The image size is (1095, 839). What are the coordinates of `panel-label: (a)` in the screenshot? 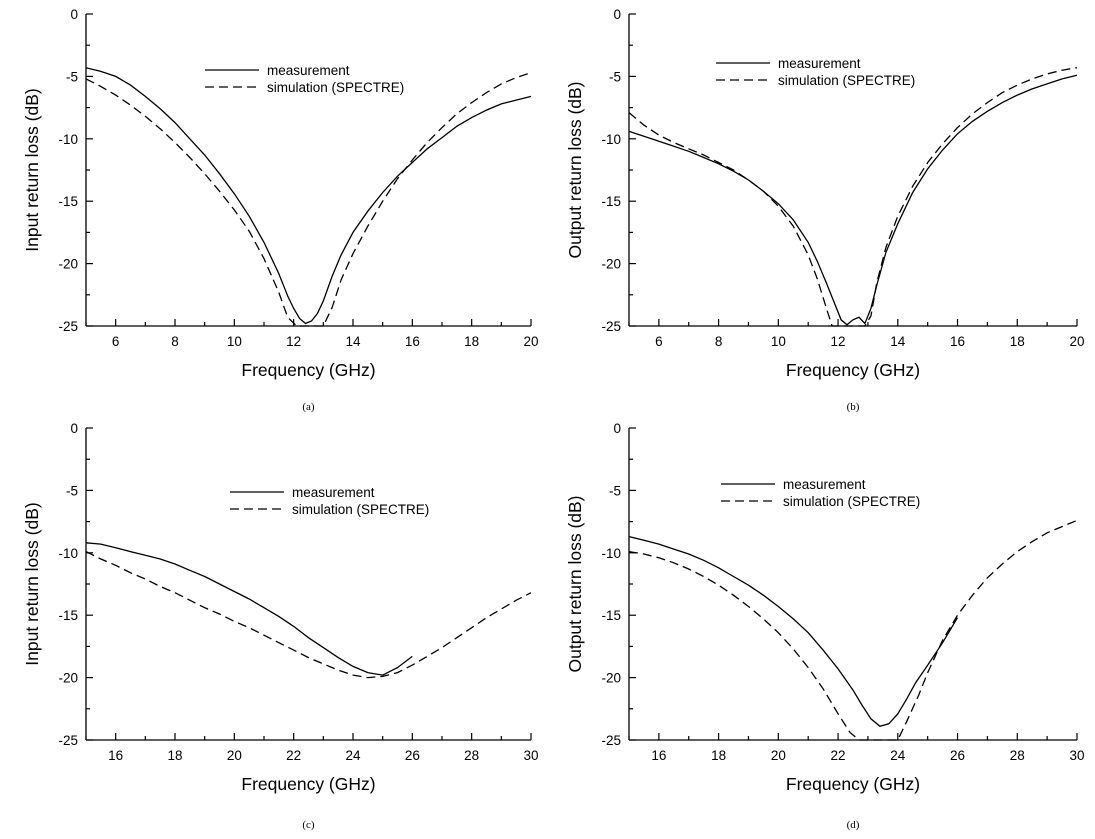 It's located at (308, 407).